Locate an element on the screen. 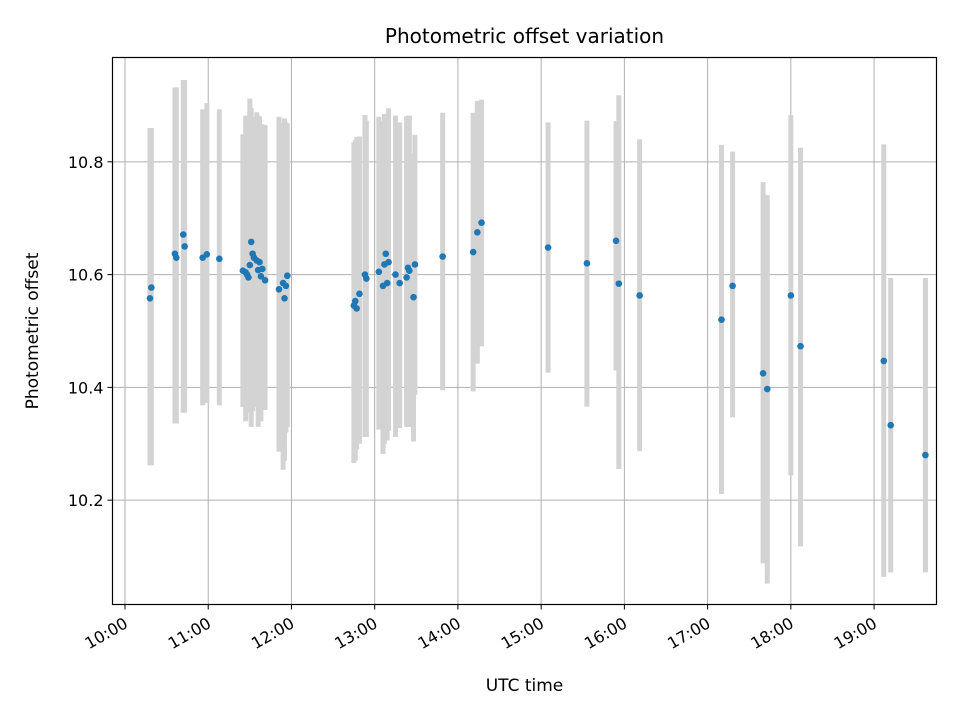 This screenshot has width=960, height=720. x-tick-label: 17:00 is located at coordinates (688, 634).